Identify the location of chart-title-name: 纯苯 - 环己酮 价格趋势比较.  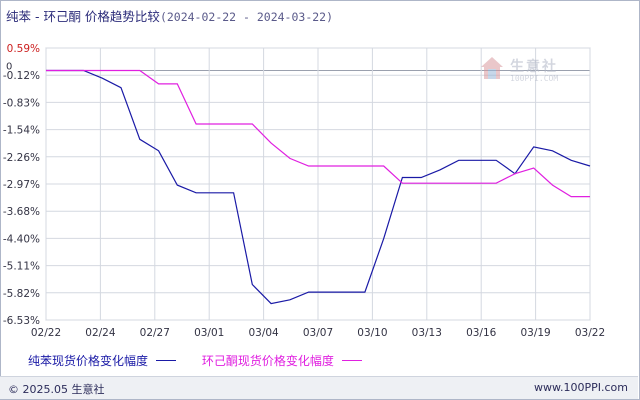
(83, 16).